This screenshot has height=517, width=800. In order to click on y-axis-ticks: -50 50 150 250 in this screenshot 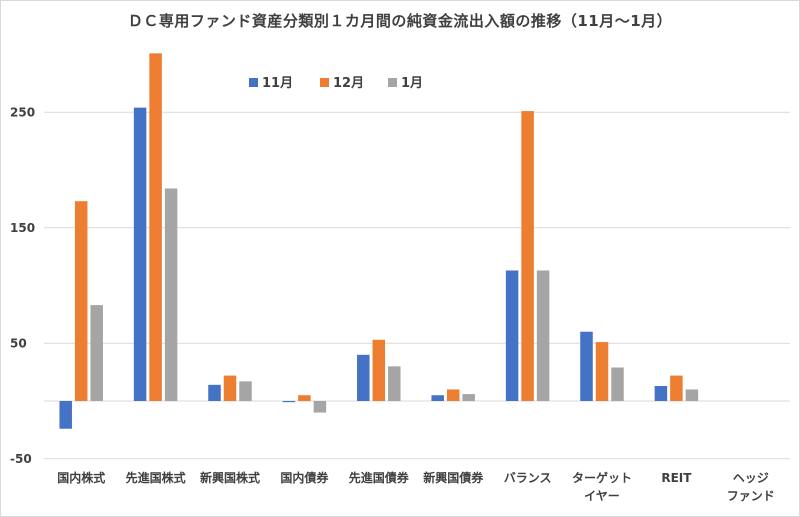, I will do `click(22, 285)`.